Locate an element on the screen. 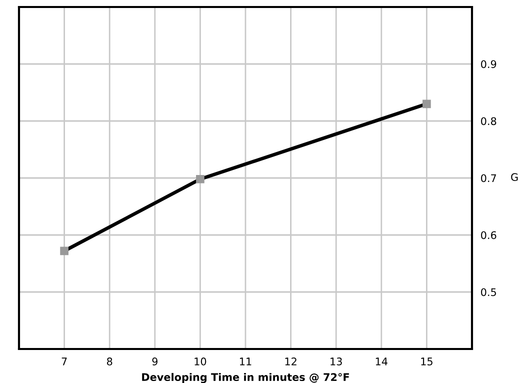 This screenshot has height=383, width=525. y-tick-label: 0.7 is located at coordinates (488, 178).